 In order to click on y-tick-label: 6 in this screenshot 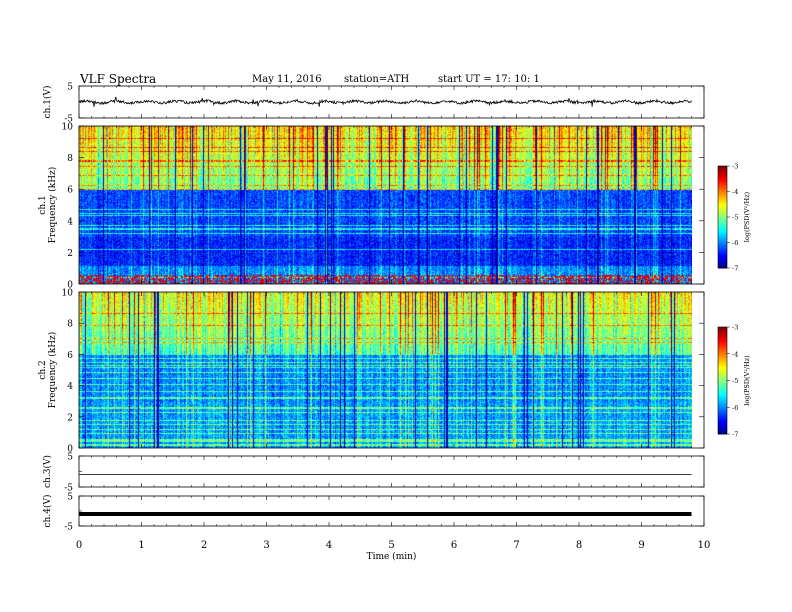, I will do `click(70, 191)`.